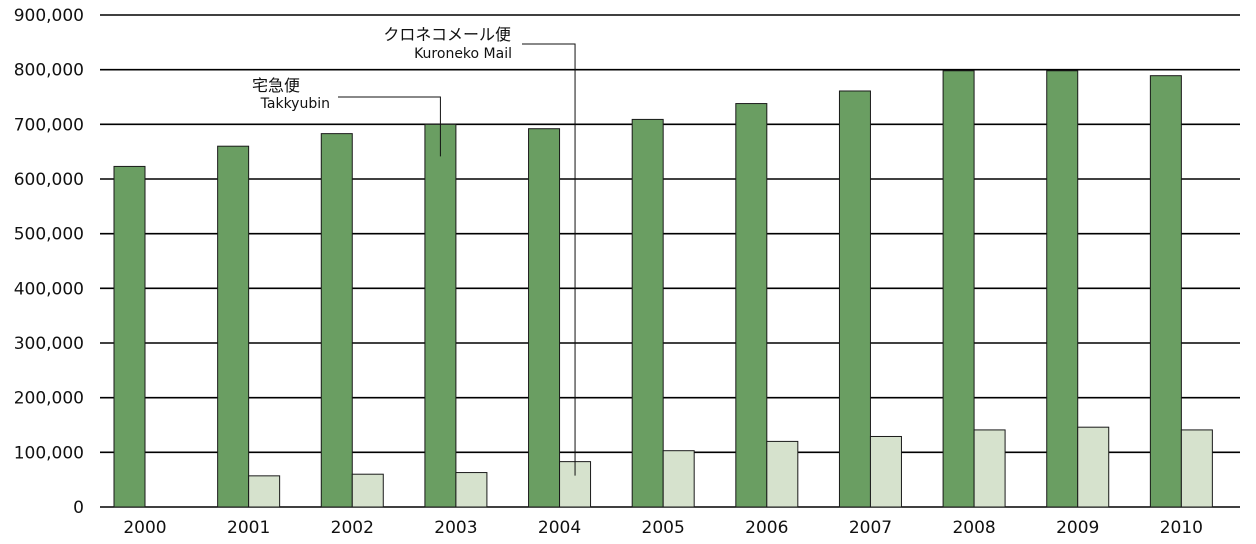  Describe the element at coordinates (352, 528) in the screenshot. I see `x-tick-label: 2002` at that location.